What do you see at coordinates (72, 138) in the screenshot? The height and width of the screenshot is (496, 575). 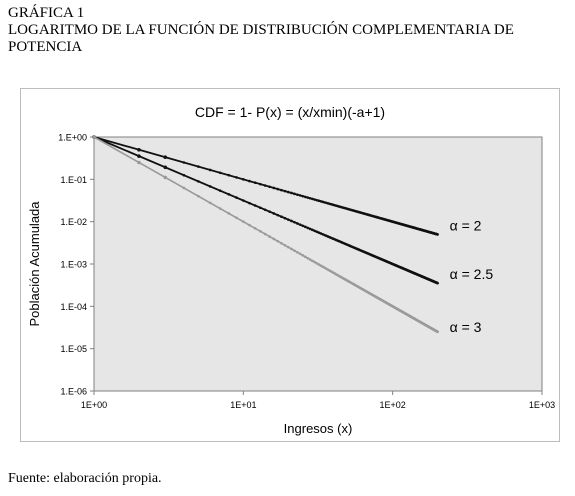 I see `y-tick-label: 1.E+00` at bounding box center [72, 138].